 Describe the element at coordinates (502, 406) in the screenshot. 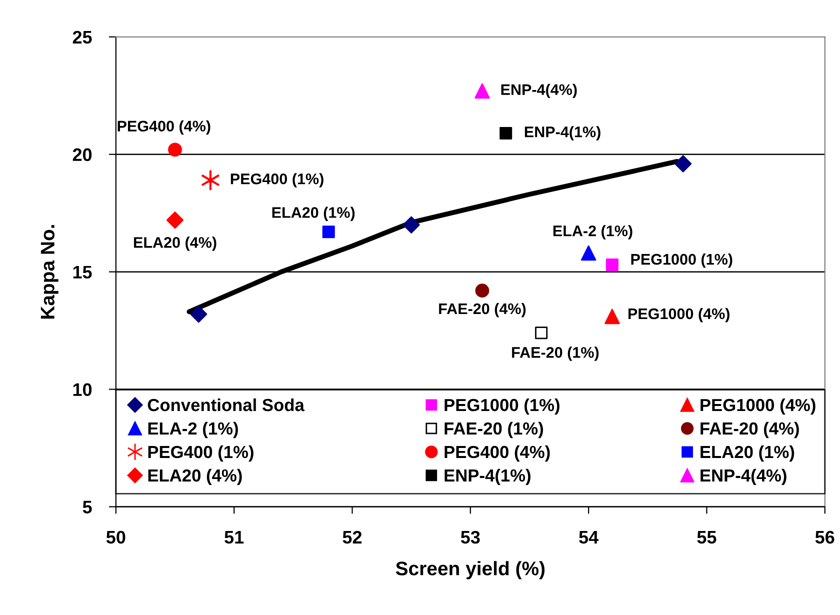

I see `legend-label: PEG1000 (1%)` at that location.